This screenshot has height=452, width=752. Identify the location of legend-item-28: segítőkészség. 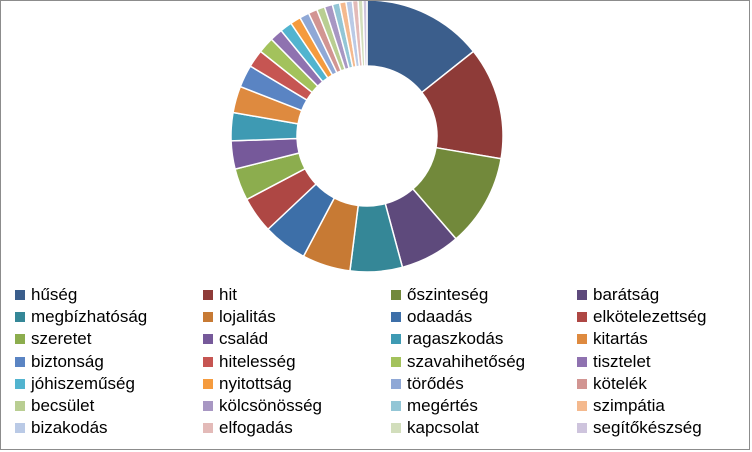
(661, 428).